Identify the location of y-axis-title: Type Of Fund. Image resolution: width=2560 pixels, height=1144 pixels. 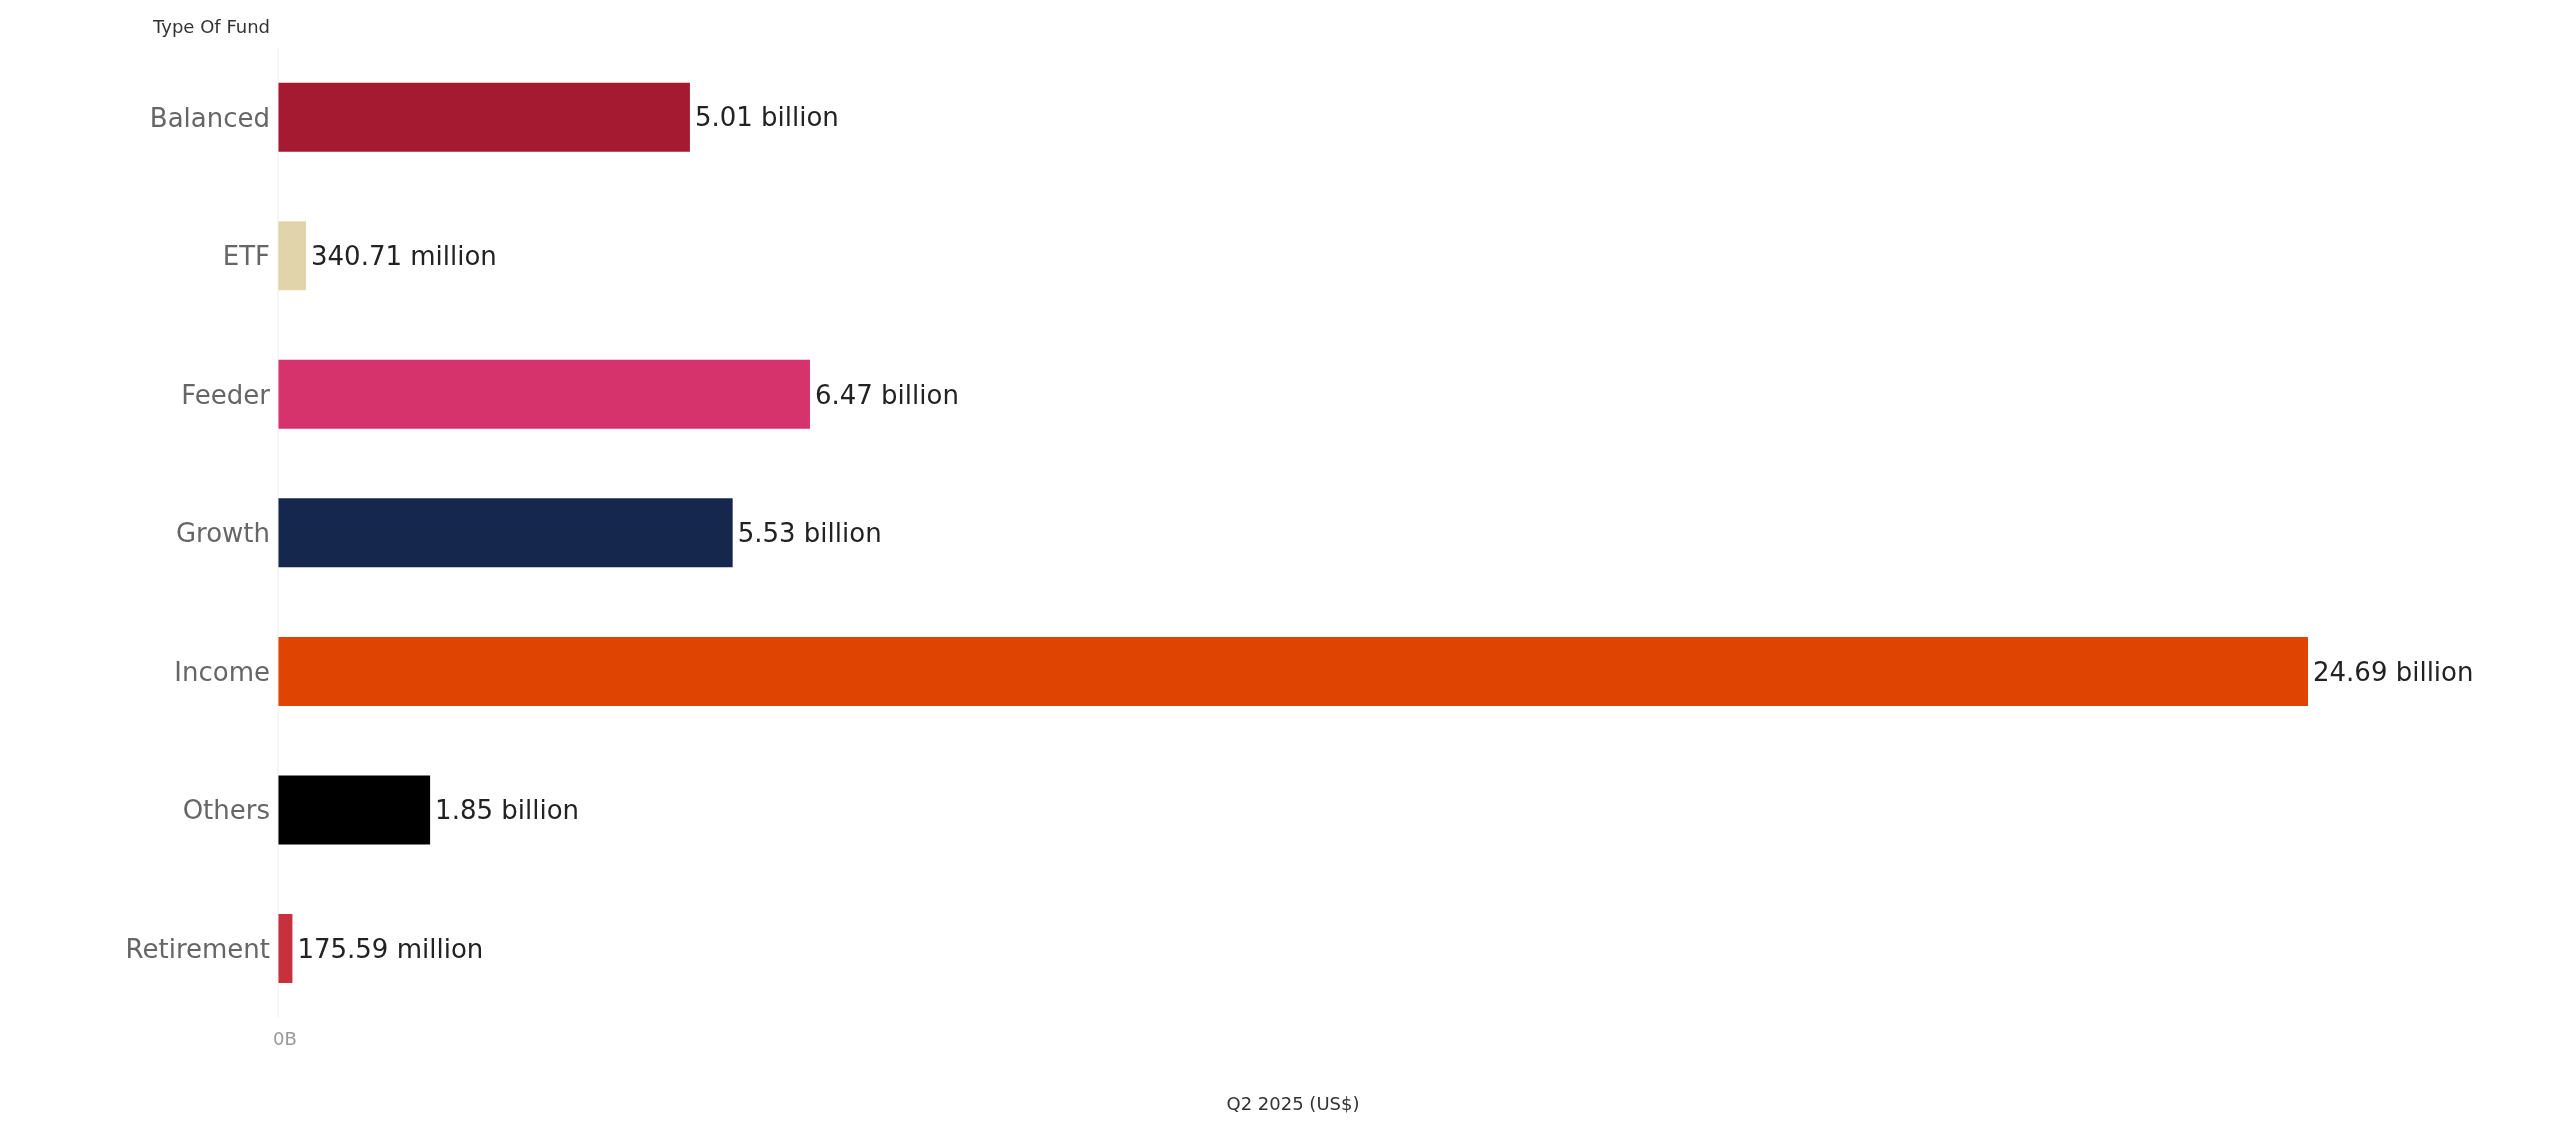
(211, 26).